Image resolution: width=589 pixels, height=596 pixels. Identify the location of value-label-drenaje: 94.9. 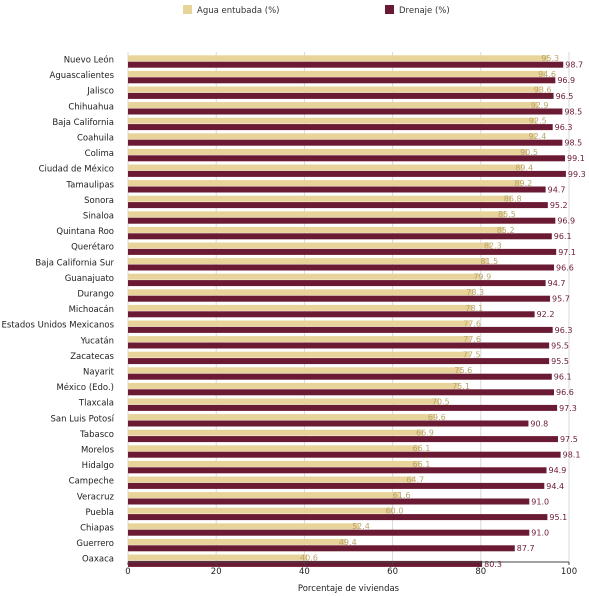
(558, 470).